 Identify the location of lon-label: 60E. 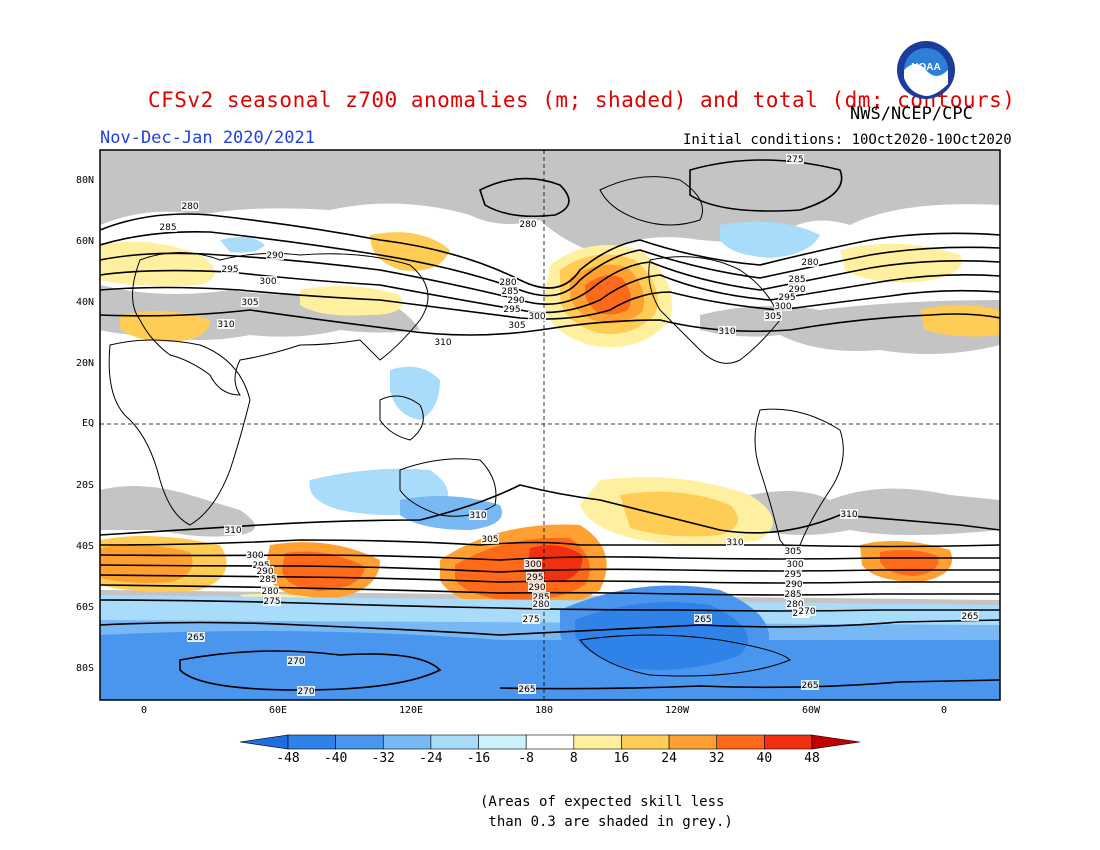
(278, 710).